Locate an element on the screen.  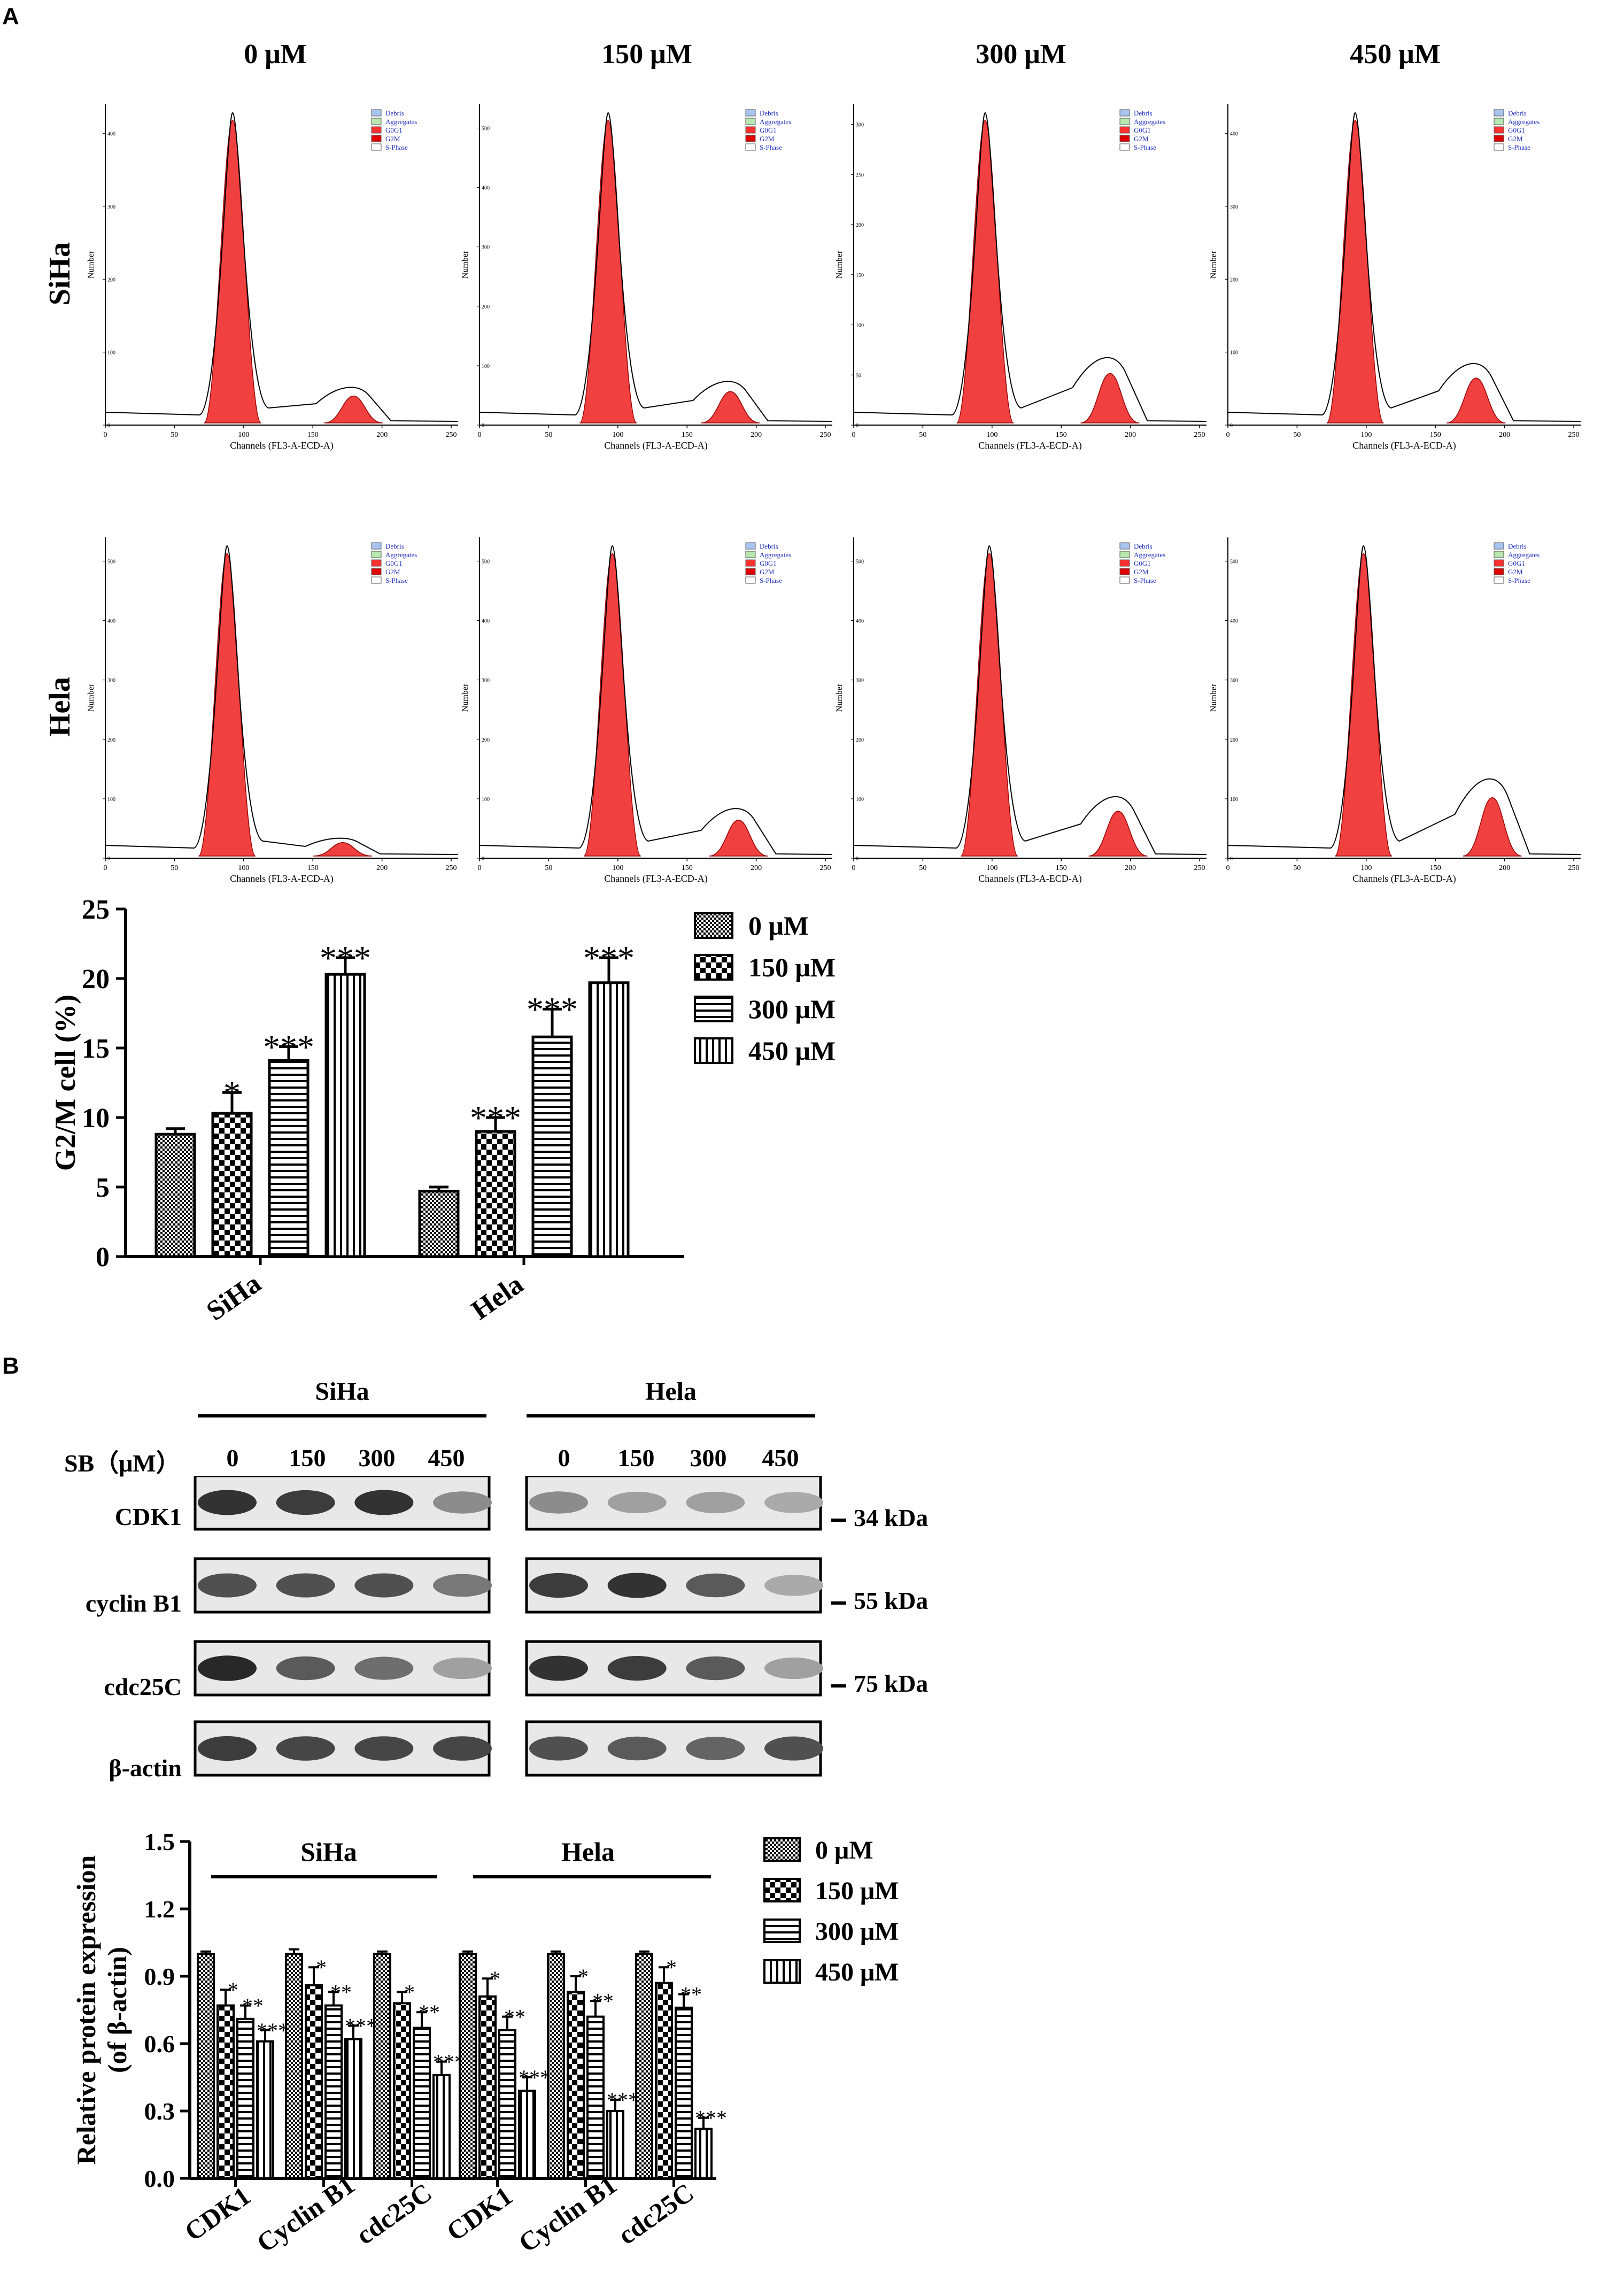
panel-a-letter: A is located at coordinates (10, 16).